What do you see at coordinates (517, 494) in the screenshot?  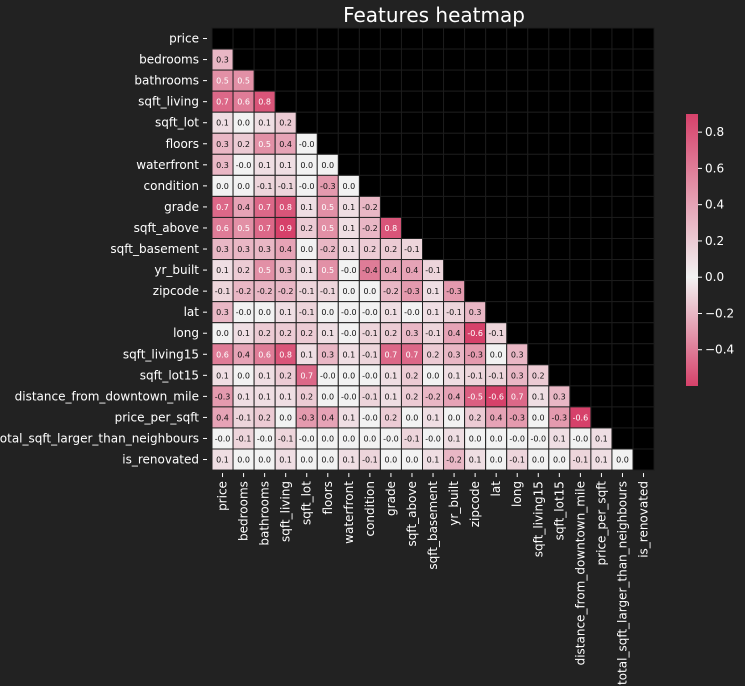 I see `x-tick-label: long` at bounding box center [517, 494].